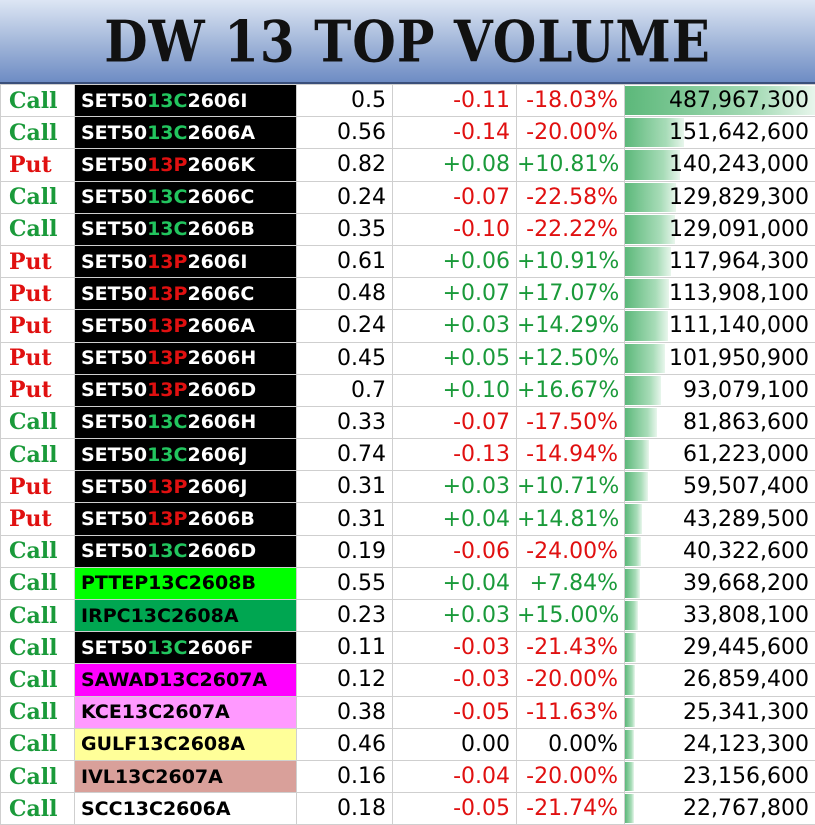  What do you see at coordinates (345, 487) in the screenshot?
I see `last-price: 0.31` at bounding box center [345, 487].